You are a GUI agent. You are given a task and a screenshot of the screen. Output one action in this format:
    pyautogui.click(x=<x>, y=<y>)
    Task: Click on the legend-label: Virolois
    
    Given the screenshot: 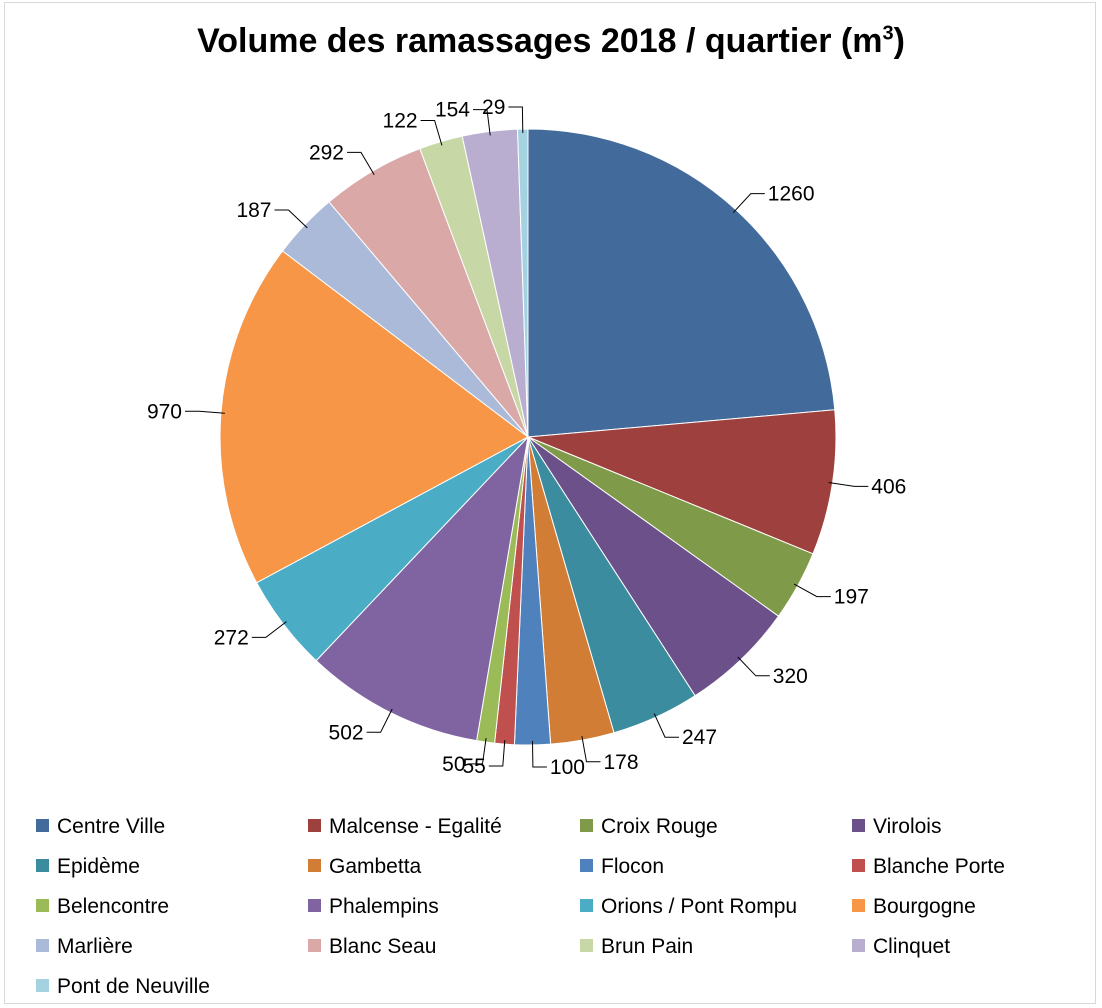 What is the action you would take?
    pyautogui.click(x=907, y=826)
    